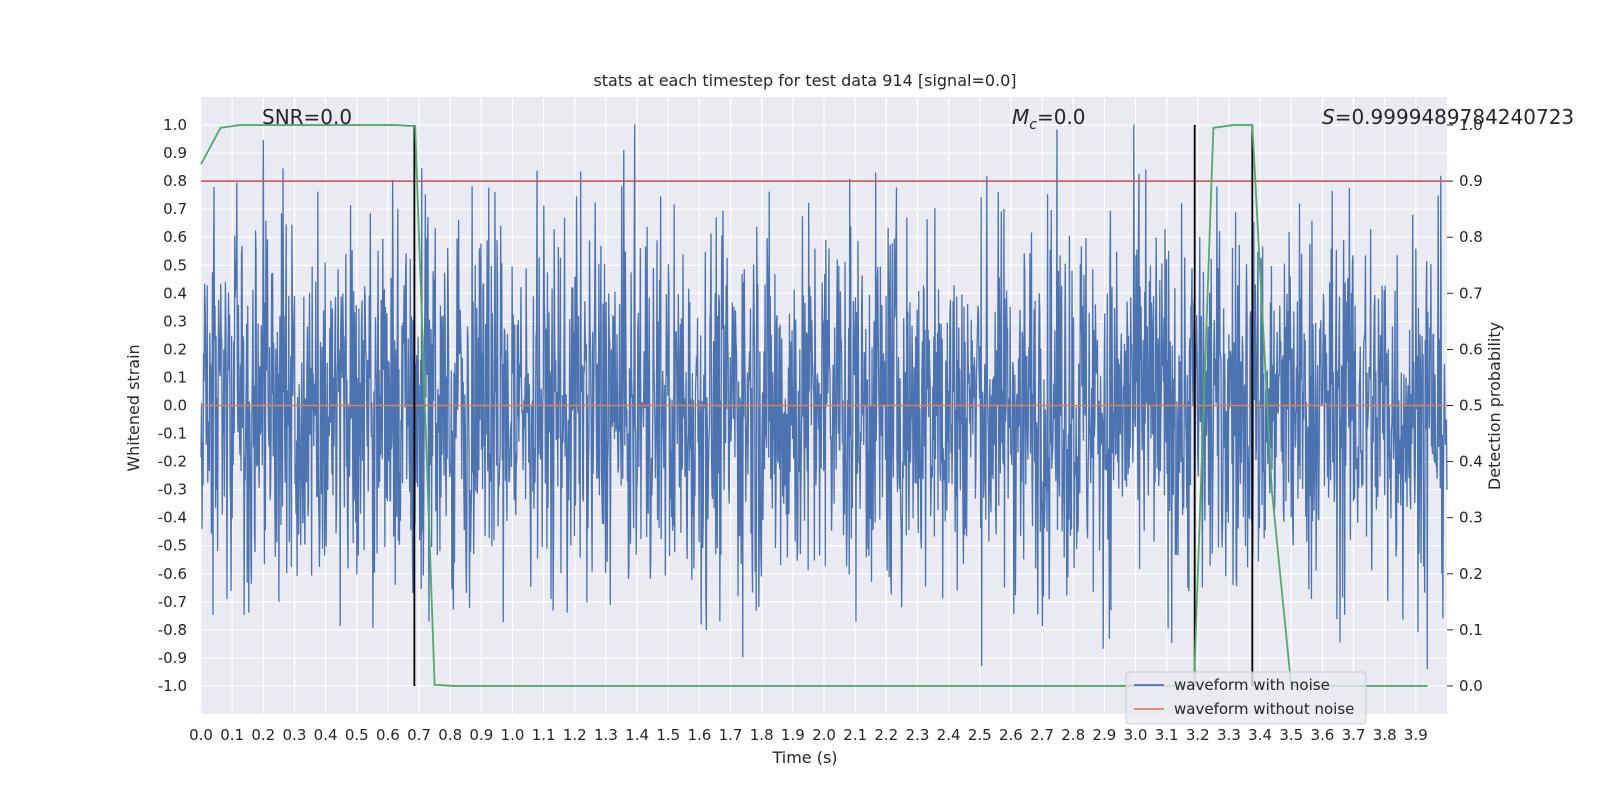 The width and height of the screenshot is (1600, 800). I want to click on right-axis-label: Detection probability, so click(1494, 406).